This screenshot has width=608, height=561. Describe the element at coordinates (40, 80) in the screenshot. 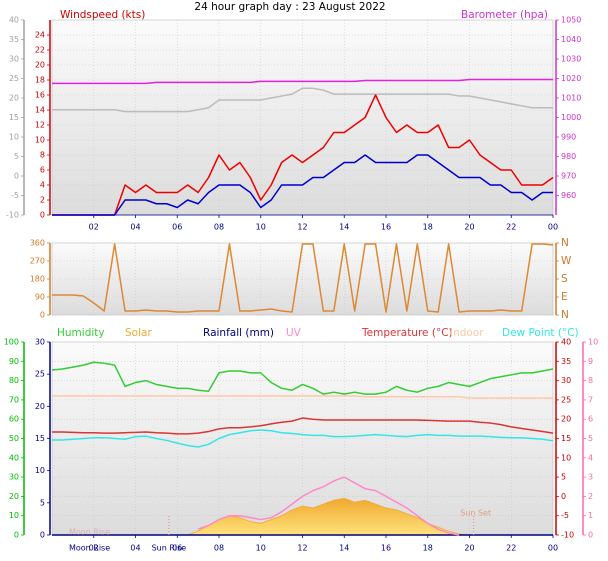

I see `y-tick-label: 18` at that location.